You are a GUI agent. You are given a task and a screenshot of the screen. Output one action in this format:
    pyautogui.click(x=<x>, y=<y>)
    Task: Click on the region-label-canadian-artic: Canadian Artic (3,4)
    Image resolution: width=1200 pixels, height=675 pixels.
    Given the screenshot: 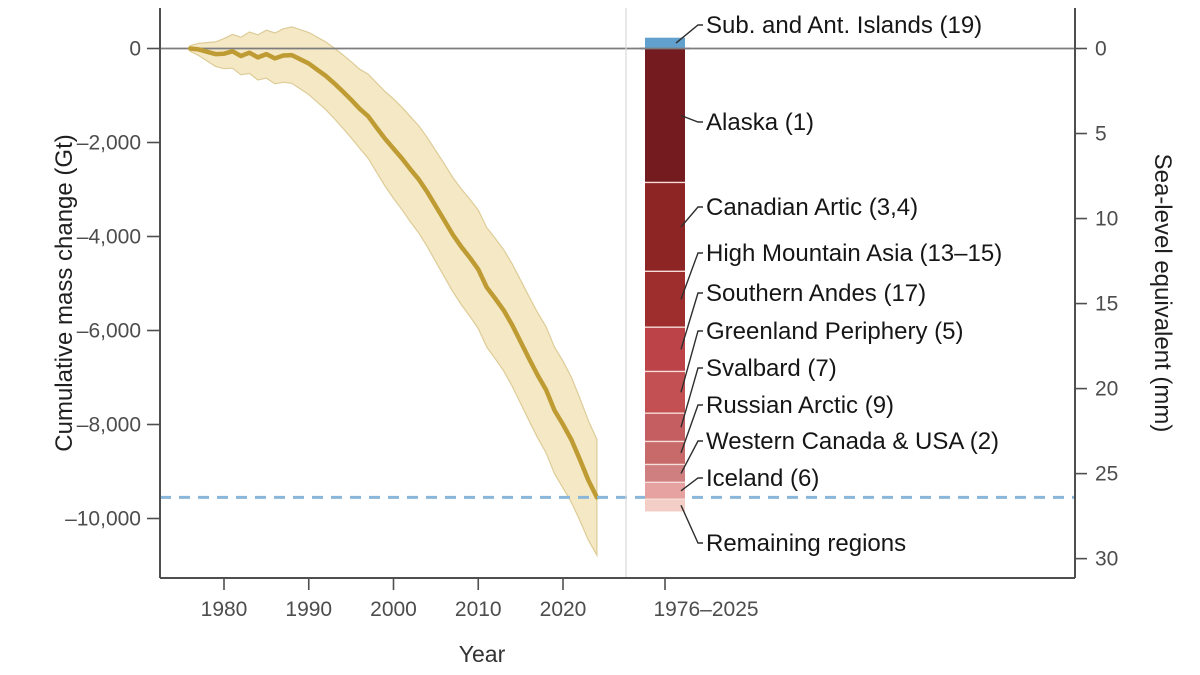 What is the action you would take?
    pyautogui.click(x=812, y=207)
    